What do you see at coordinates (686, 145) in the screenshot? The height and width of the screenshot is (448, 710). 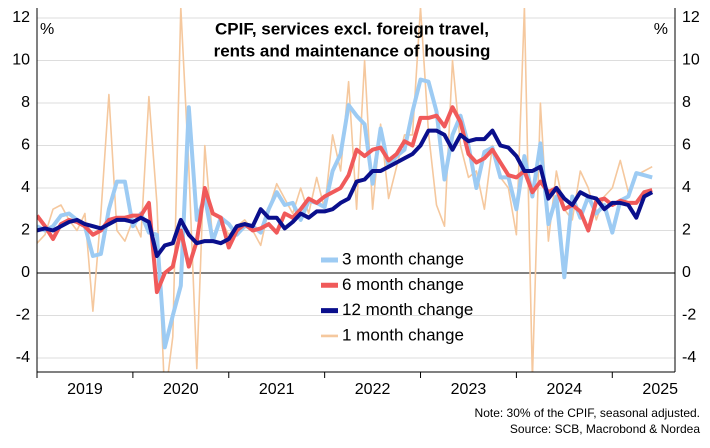 I see `y2-tick-label: 6` at bounding box center [686, 145].